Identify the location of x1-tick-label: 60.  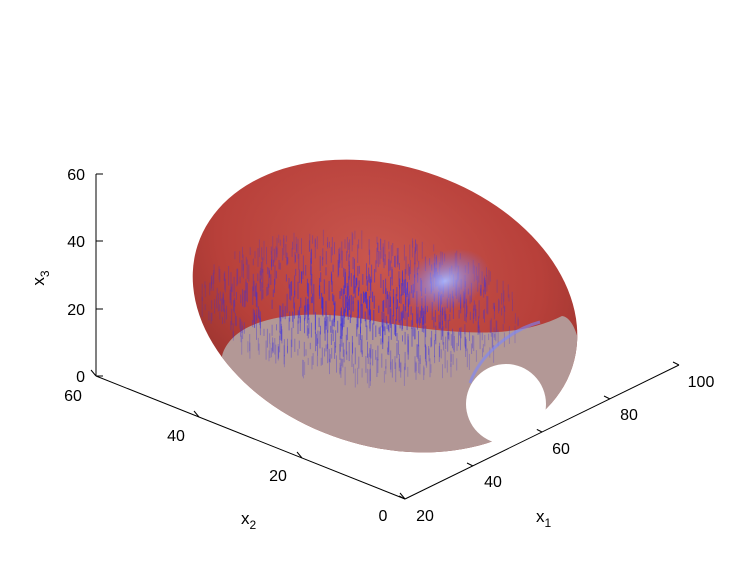
(561, 449).